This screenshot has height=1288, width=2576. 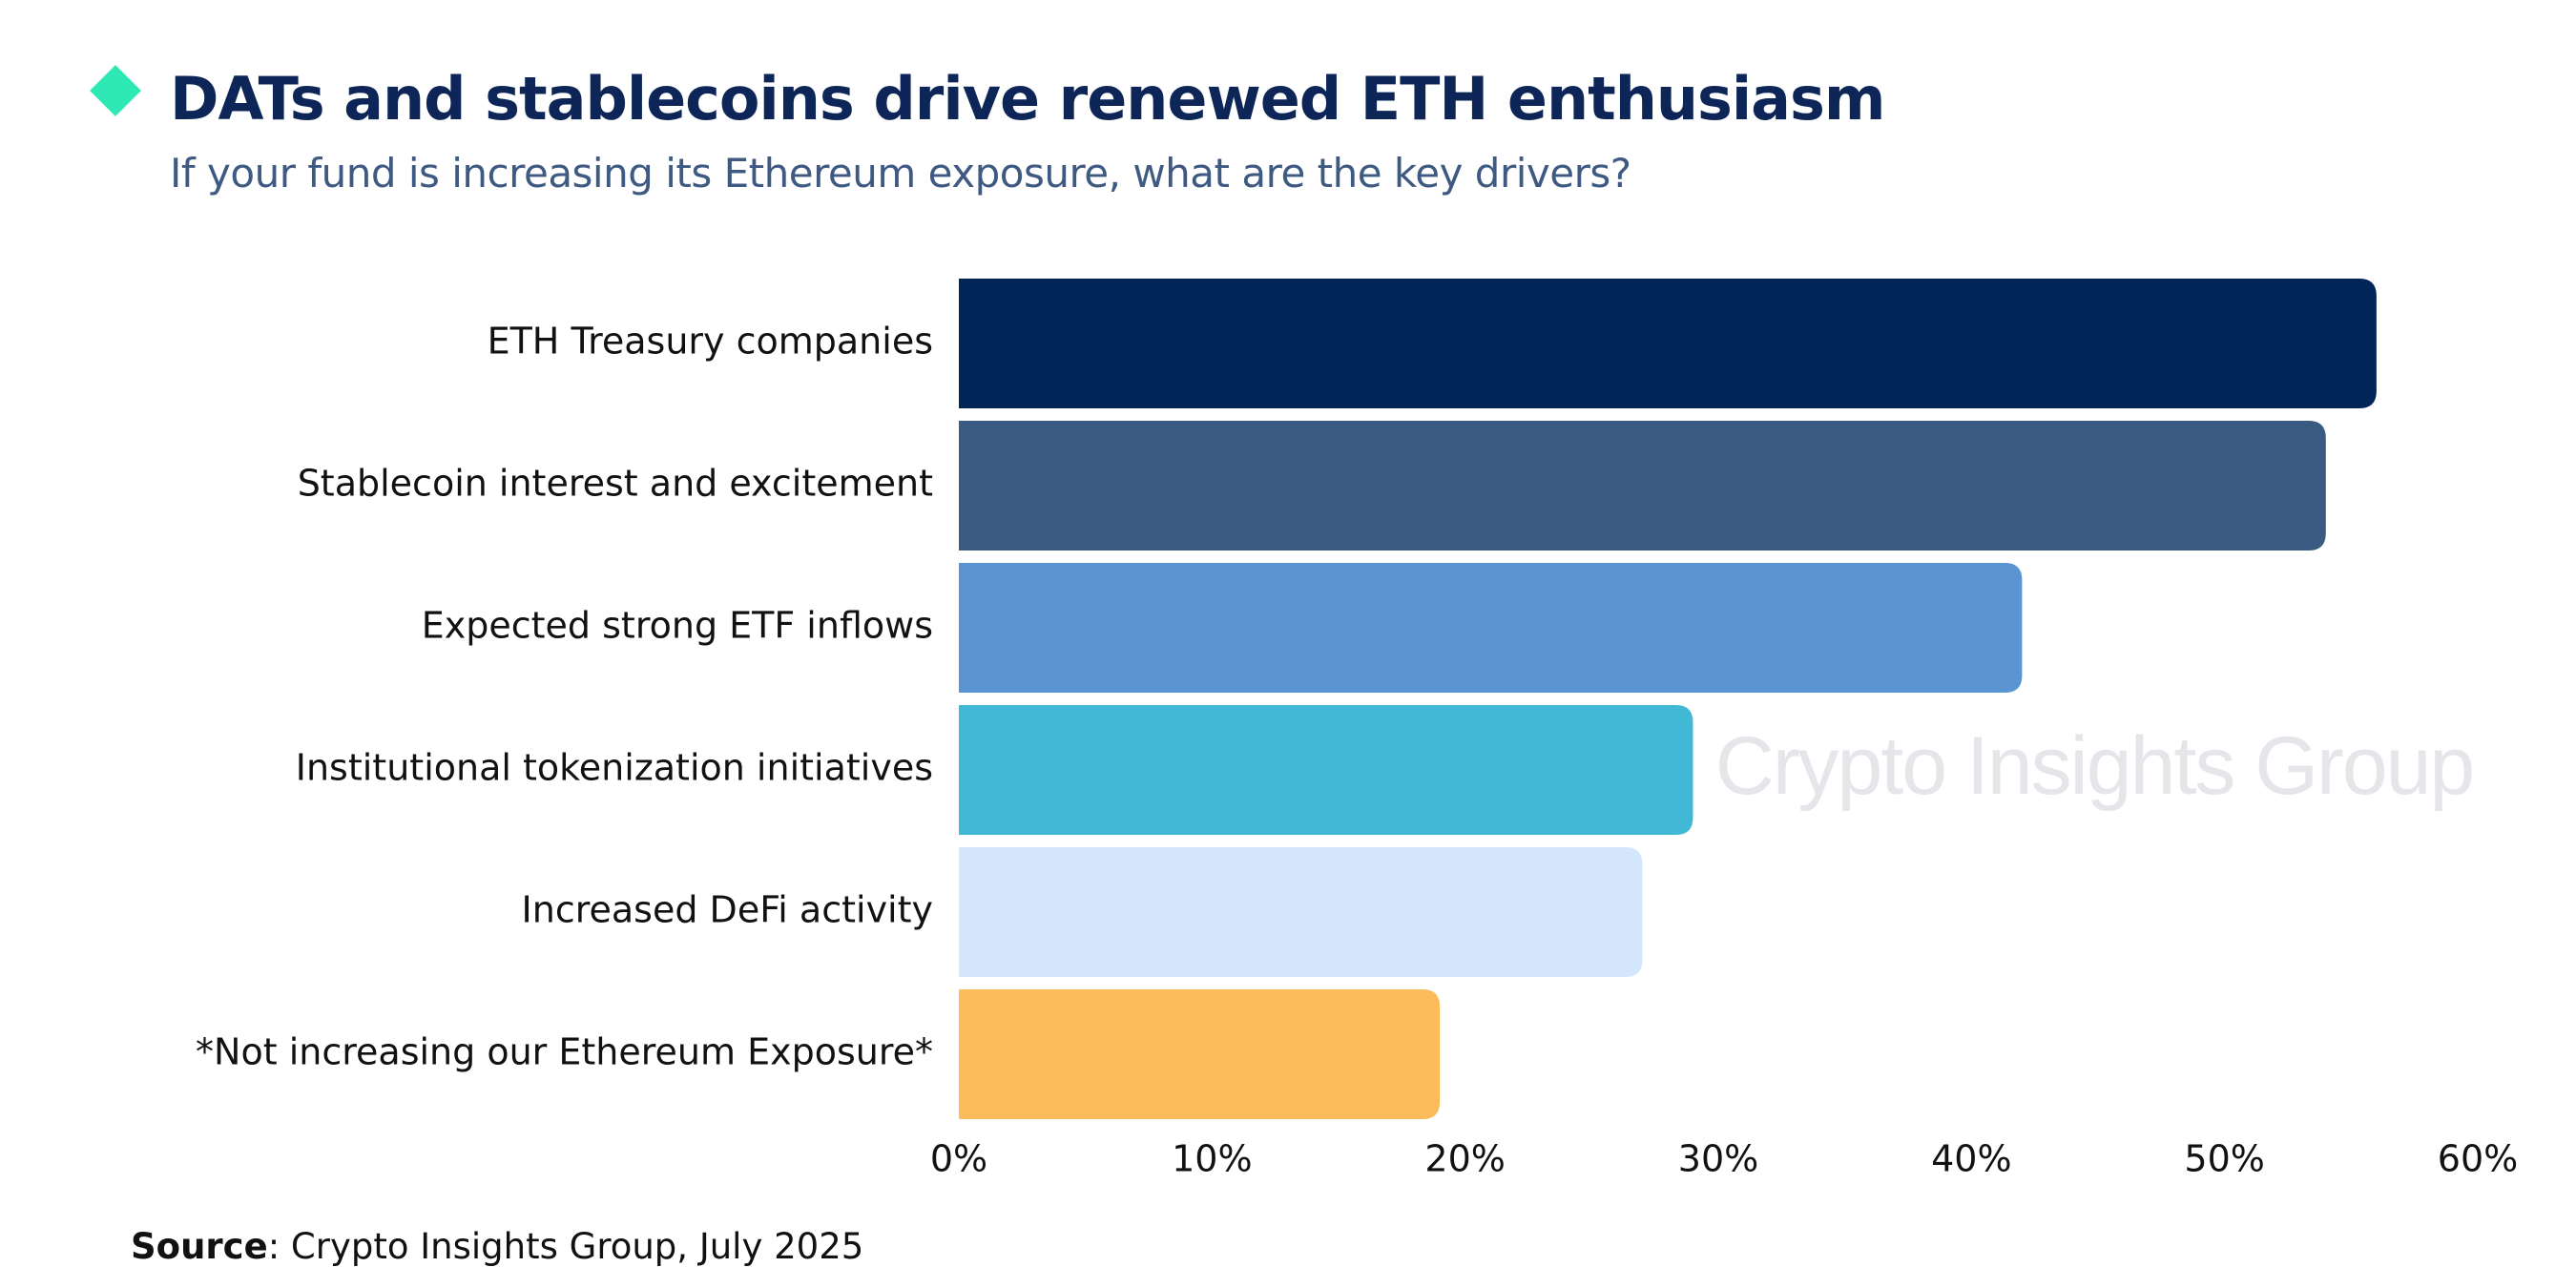 What do you see at coordinates (1212, 1159) in the screenshot?
I see `x-tick-label: 10%` at bounding box center [1212, 1159].